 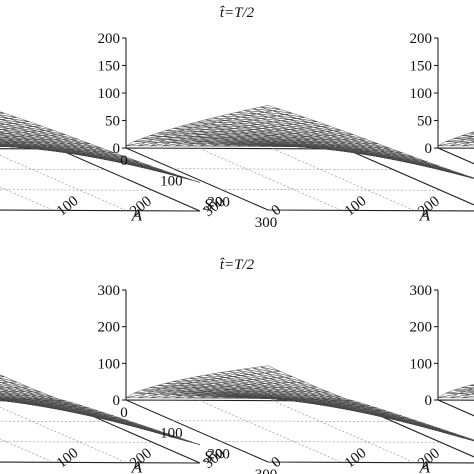 I want to click on s-axis-label: S, so click(x=208, y=456).